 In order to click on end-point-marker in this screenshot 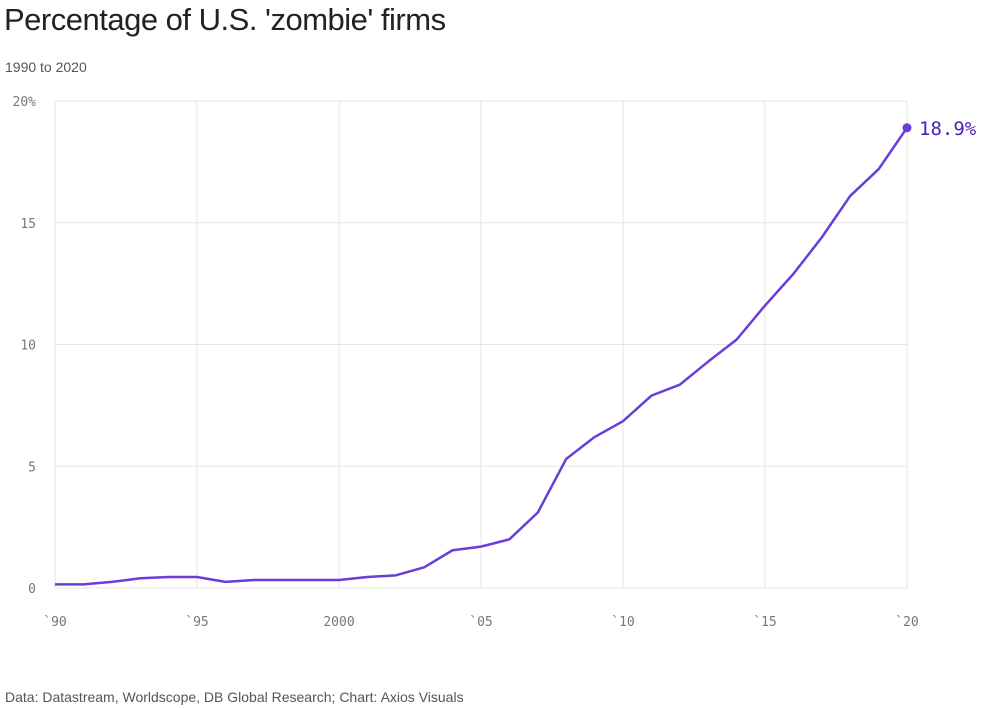, I will do `click(907, 128)`.